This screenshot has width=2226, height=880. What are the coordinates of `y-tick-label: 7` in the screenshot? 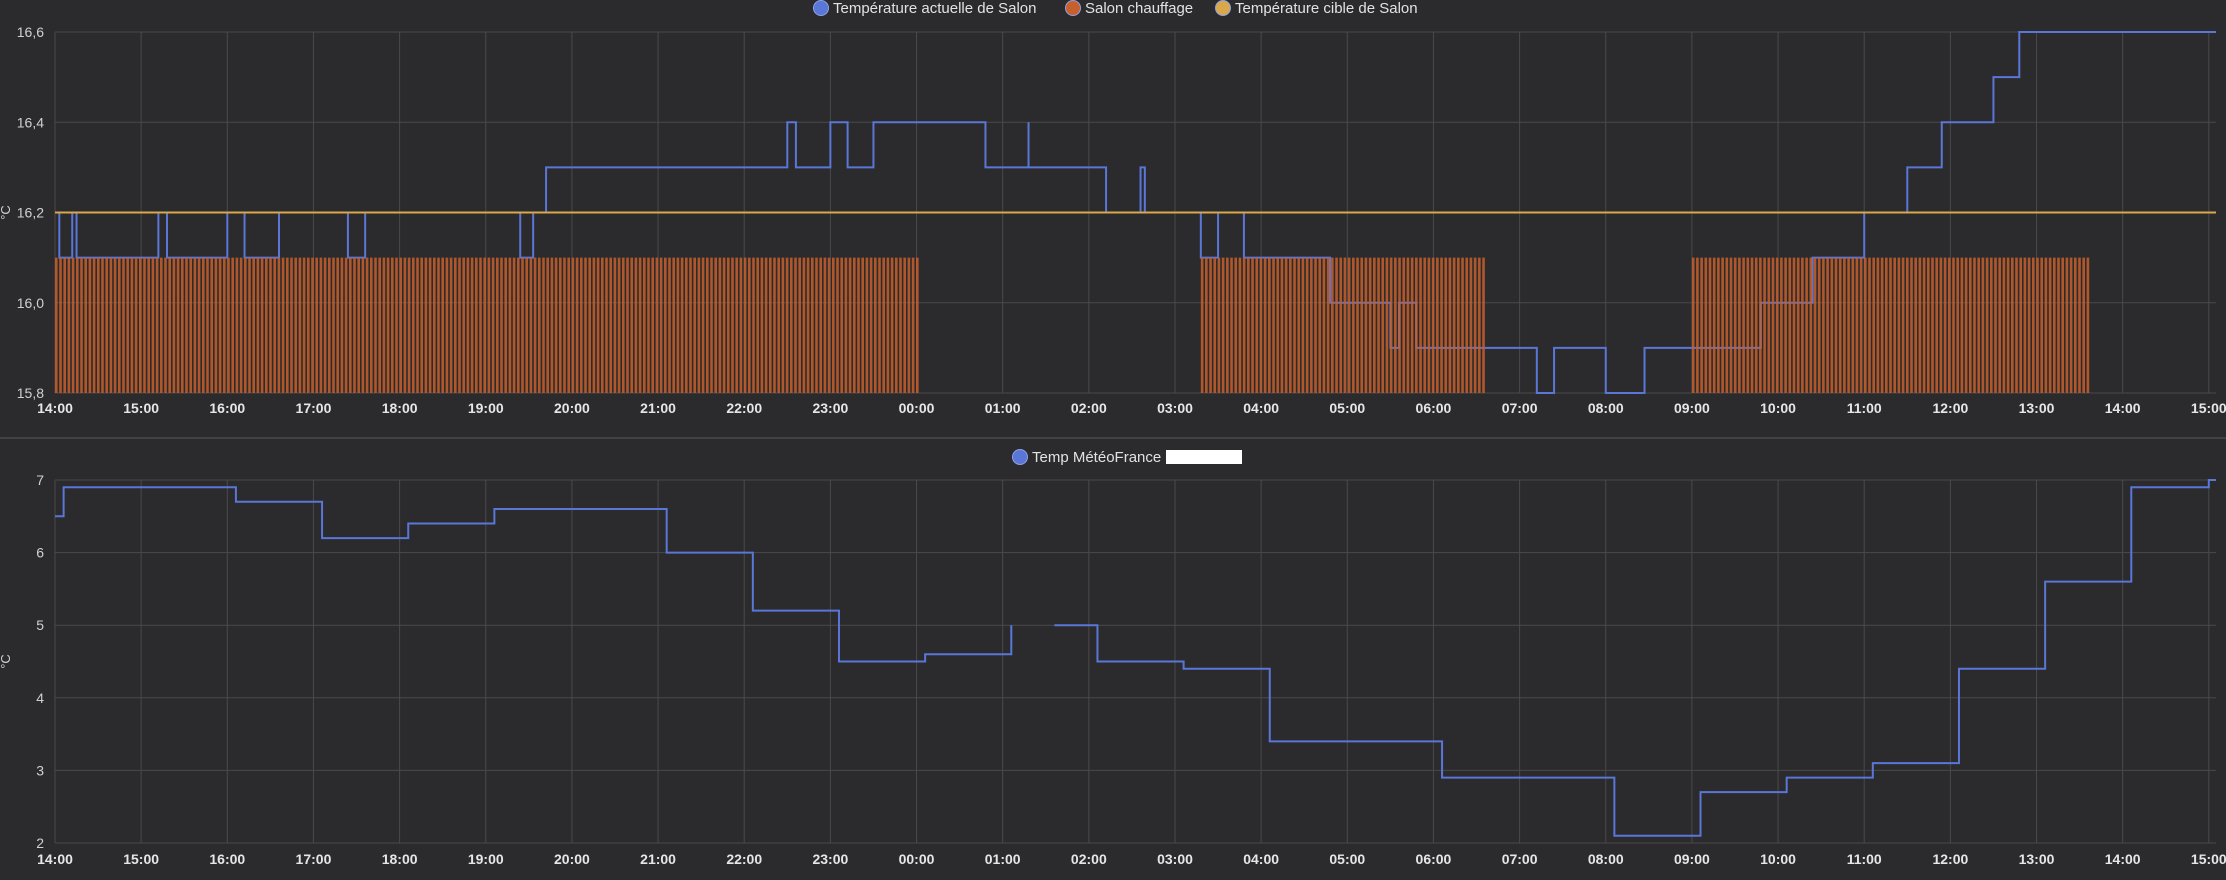 It's located at (40, 480).